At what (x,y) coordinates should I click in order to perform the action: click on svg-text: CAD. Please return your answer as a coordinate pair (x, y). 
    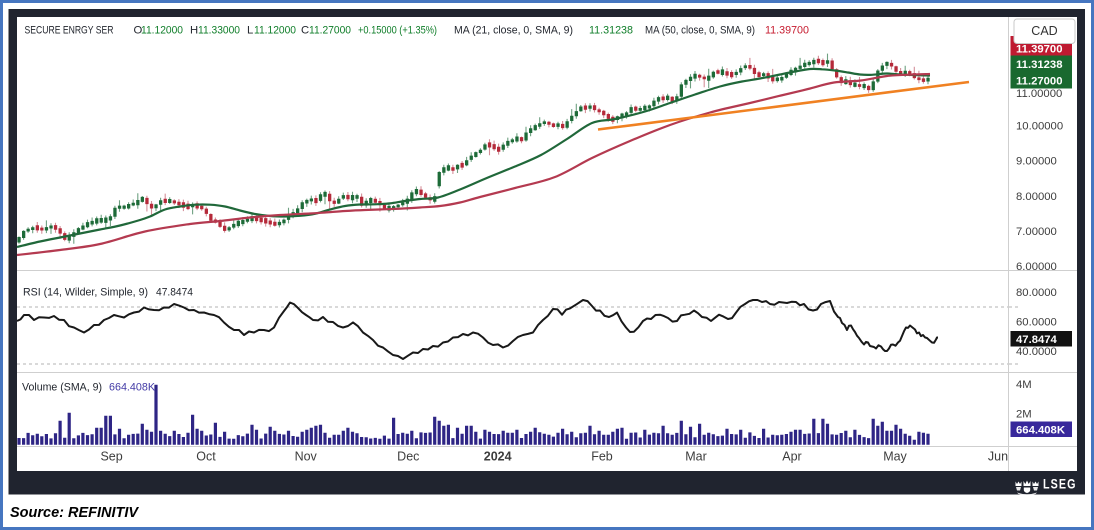
    Looking at the image, I should click on (1044, 31).